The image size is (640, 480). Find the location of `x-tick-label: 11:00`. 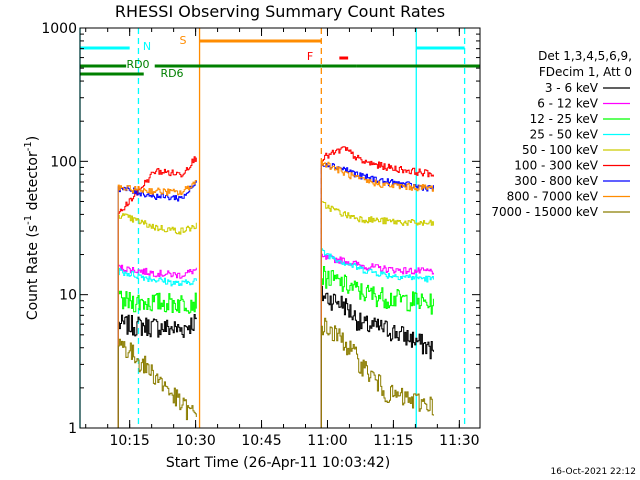

x-tick-label: 11:00 is located at coordinates (327, 441).